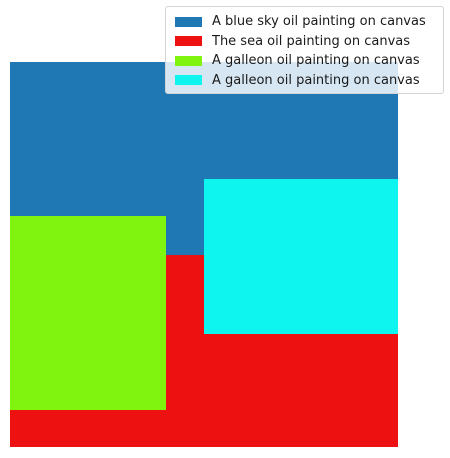 This screenshot has height=458, width=450. Describe the element at coordinates (311, 41) in the screenshot. I see `legend-label: The sea oil painting on canvas` at that location.